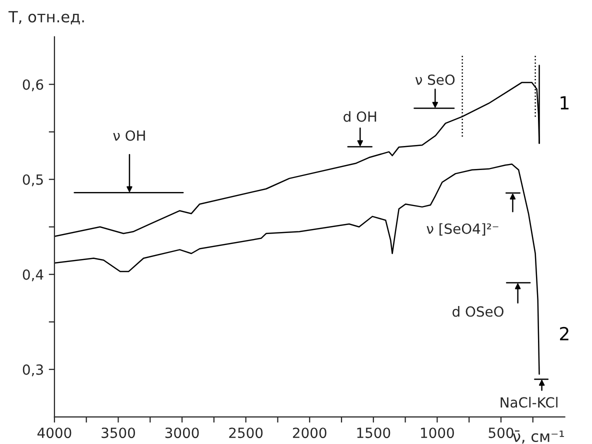 Image resolution: width=592 pixels, height=444 pixels. I want to click on y-axis-title: T, отн.ед., so click(46, 17).